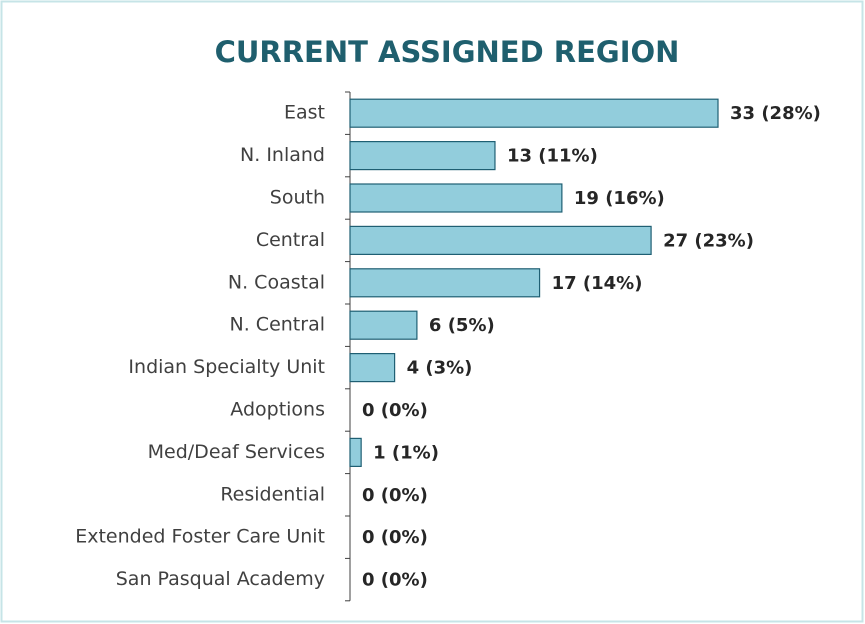 This screenshot has height=624, width=865. Describe the element at coordinates (277, 410) in the screenshot. I see `category-label: Adoptions` at that location.